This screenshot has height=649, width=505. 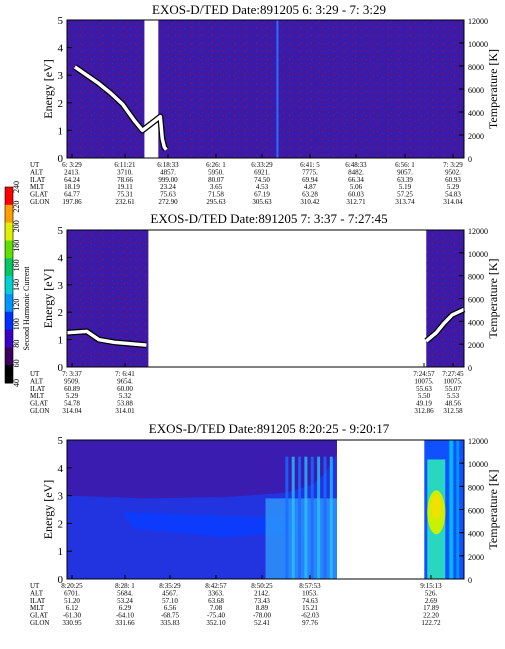 I want to click on ephemeris-cell: 78.66, so click(x=125, y=180).